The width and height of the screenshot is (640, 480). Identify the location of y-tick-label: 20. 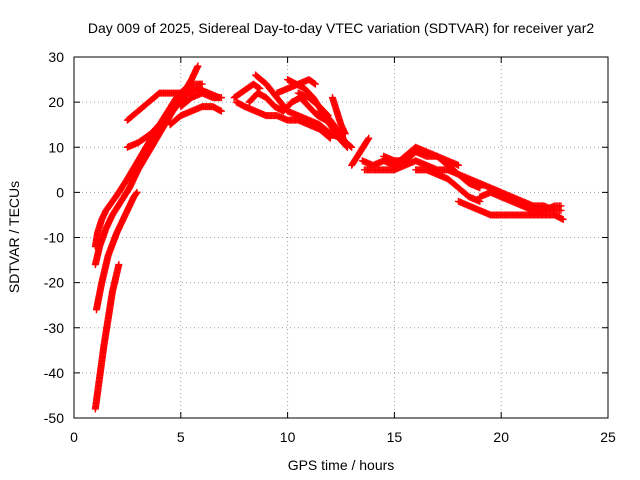
(56, 102).